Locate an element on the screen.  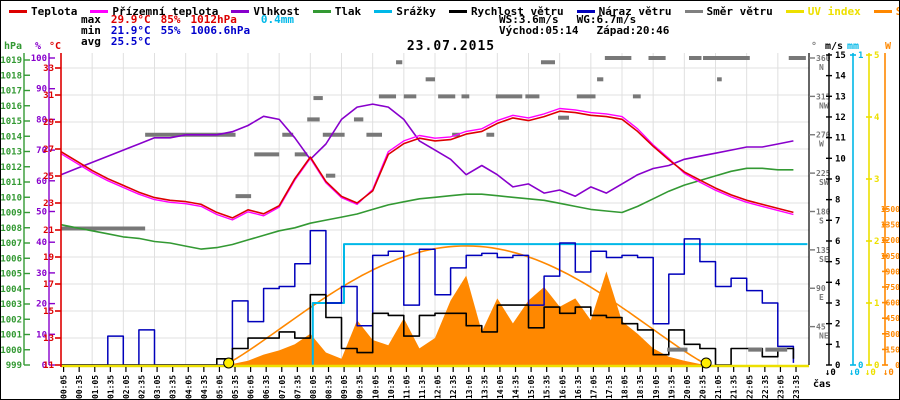
svg-text: 15:05 is located at coordinates (531, 387).